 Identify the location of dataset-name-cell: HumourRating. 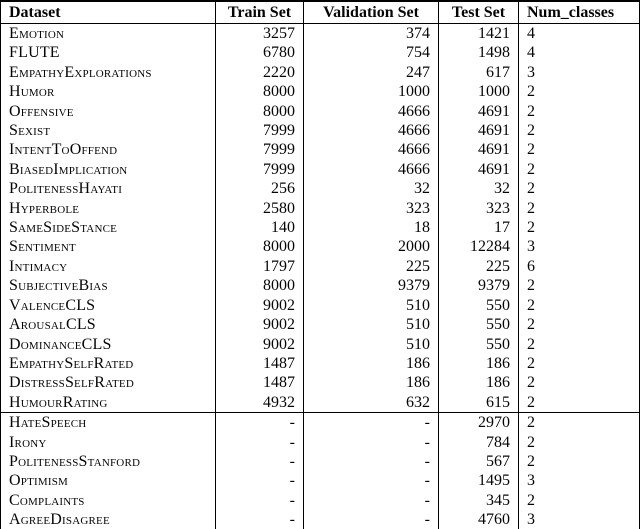
(58, 402).